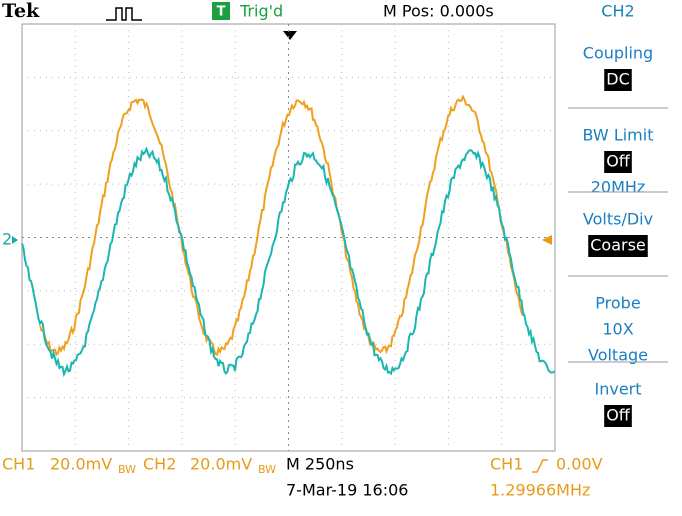  What do you see at coordinates (618, 53) in the screenshot?
I see `menu-label: Coupling` at bounding box center [618, 53].